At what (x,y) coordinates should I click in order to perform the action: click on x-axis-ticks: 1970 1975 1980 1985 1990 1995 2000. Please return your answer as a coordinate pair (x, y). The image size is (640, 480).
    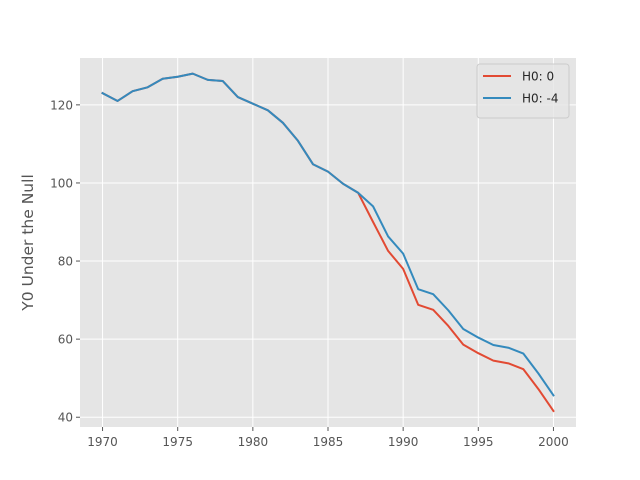
    Looking at the image, I should click on (328, 438).